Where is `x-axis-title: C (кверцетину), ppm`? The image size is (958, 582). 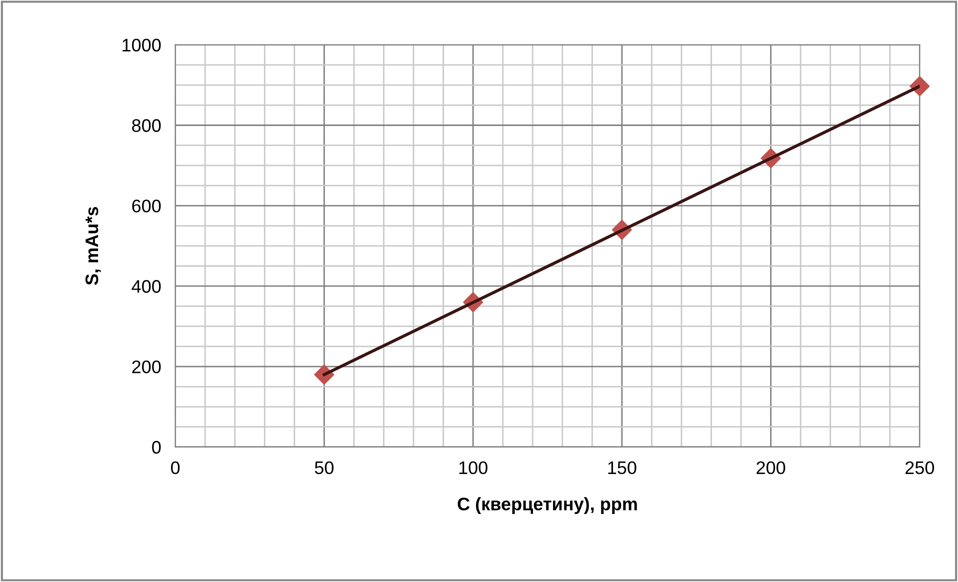
x-axis-title: C (кверцетину), ppm is located at coordinates (547, 505).